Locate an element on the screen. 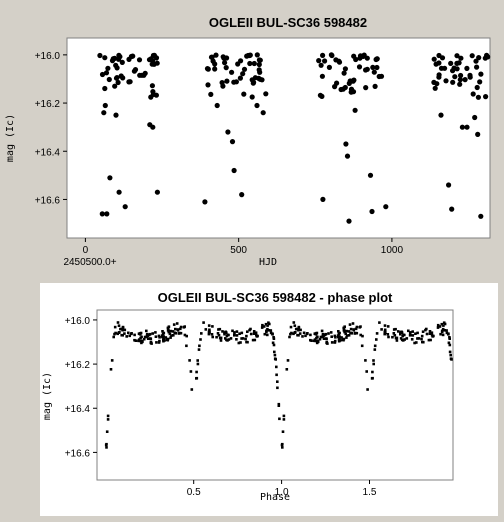  phase-y-tick-label: +16.6 is located at coordinates (78, 453).